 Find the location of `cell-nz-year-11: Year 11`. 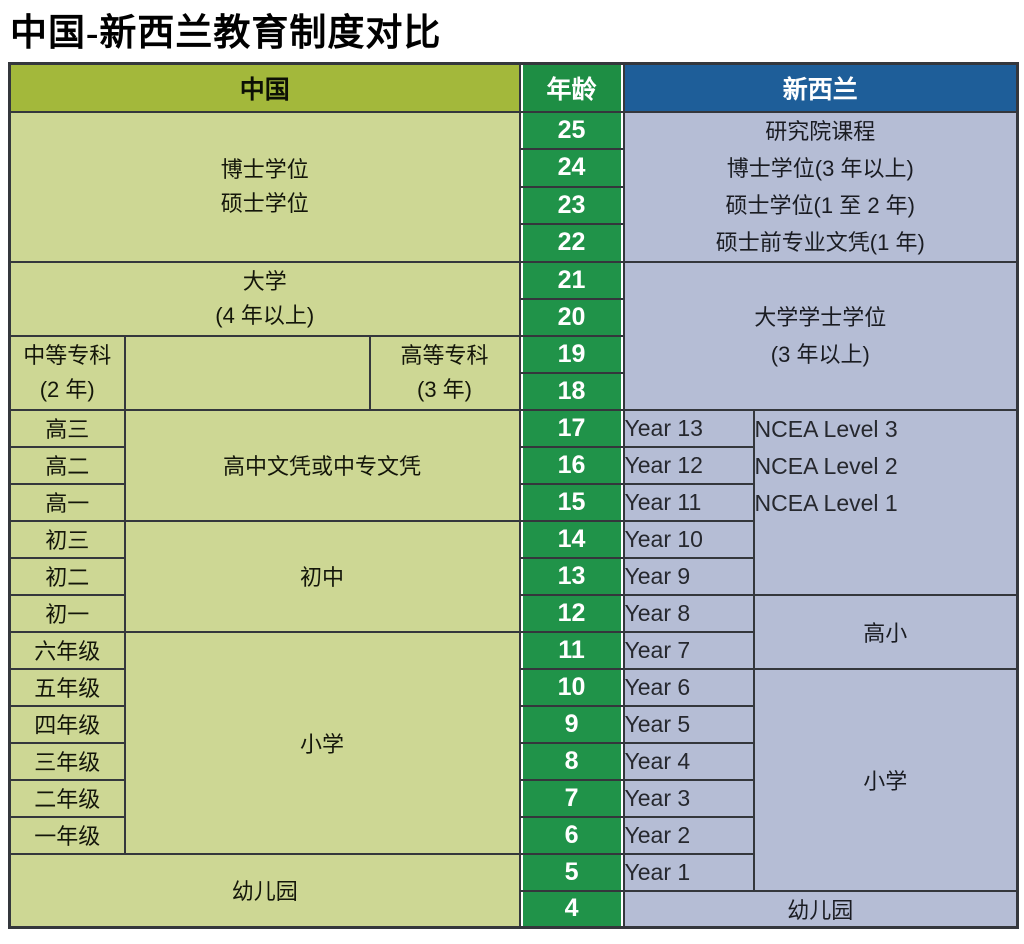

cell-nz-year-11: Year 11 is located at coordinates (688, 502).